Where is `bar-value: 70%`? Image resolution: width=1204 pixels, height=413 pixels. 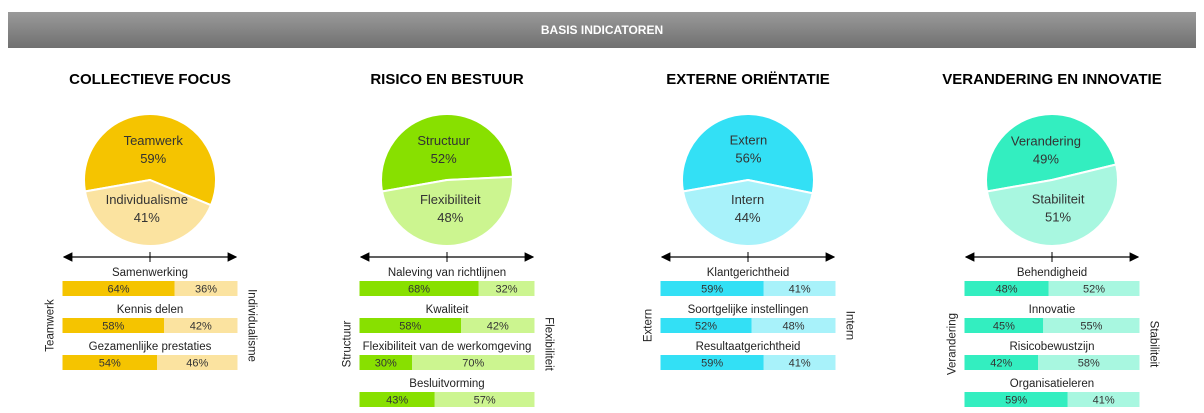
bar-value: 70% is located at coordinates (473, 363).